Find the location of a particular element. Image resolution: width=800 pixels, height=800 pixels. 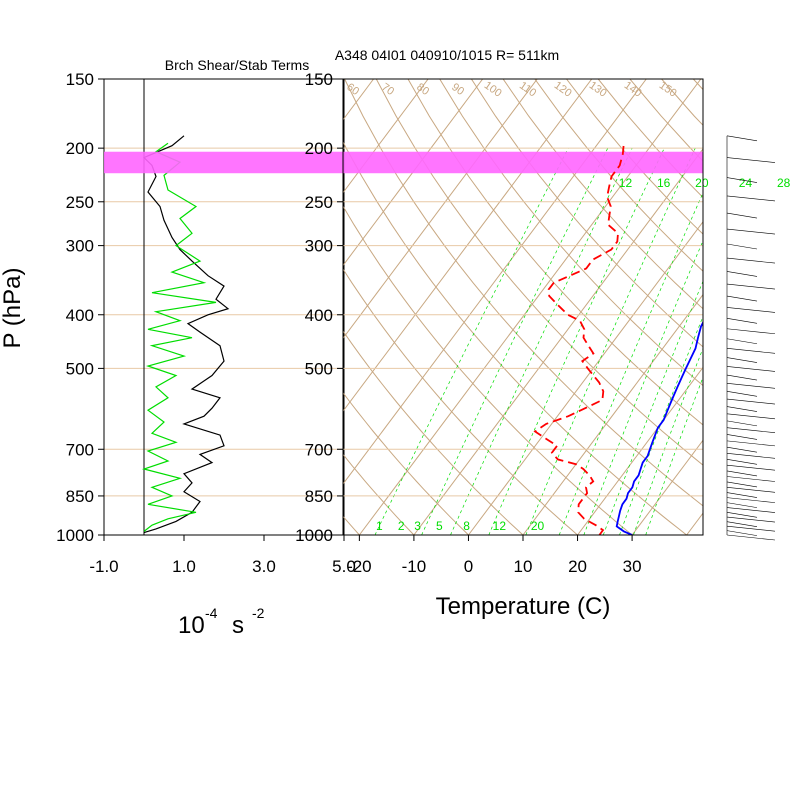

highlight-band is located at coordinates (403, 162).